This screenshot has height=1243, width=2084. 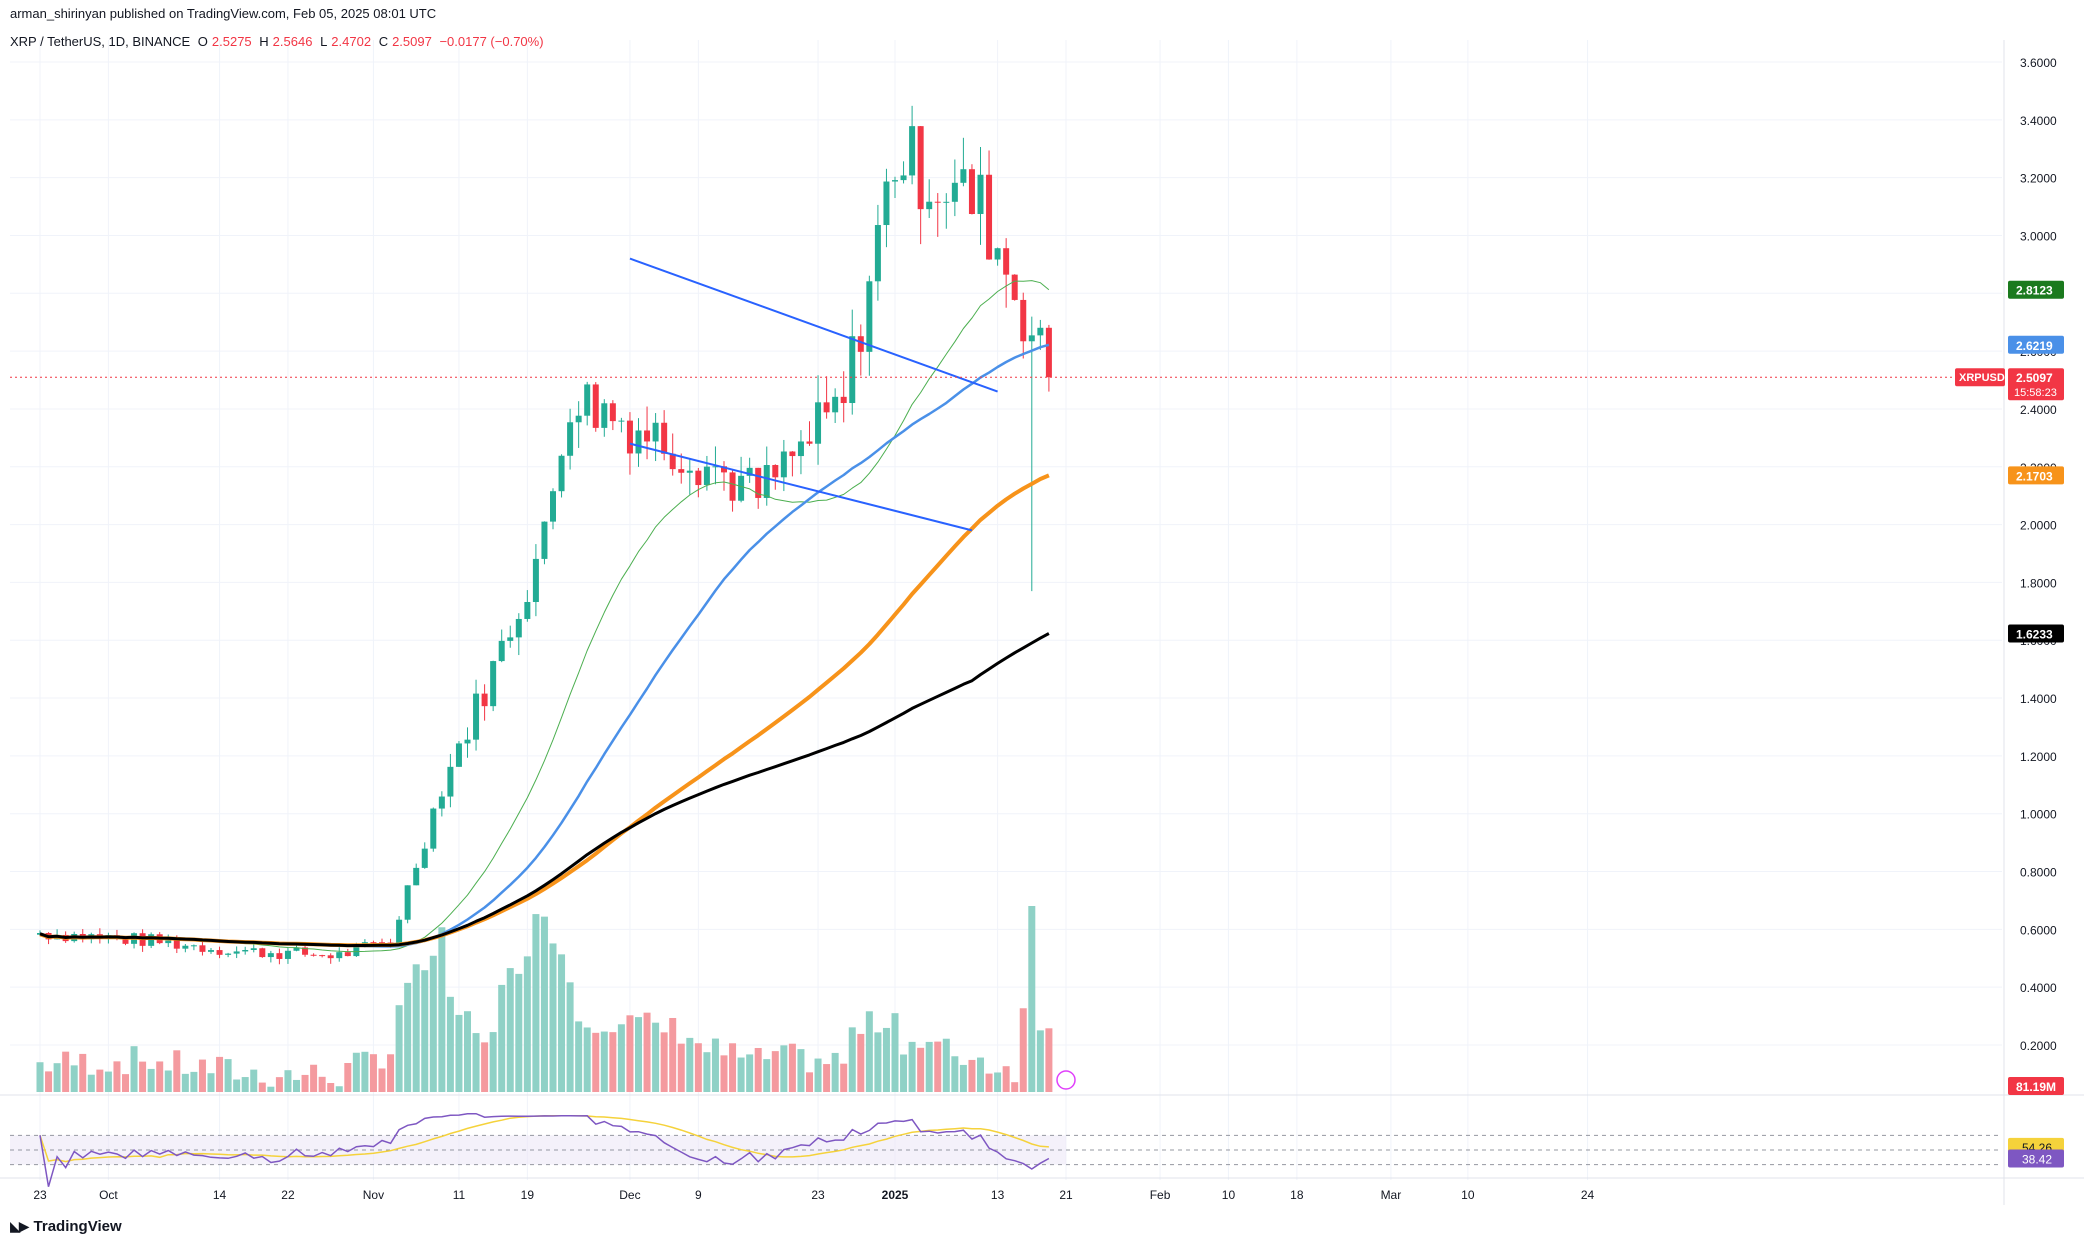 What do you see at coordinates (2038, 236) in the screenshot?
I see `price-tick-label: 3.0000` at bounding box center [2038, 236].